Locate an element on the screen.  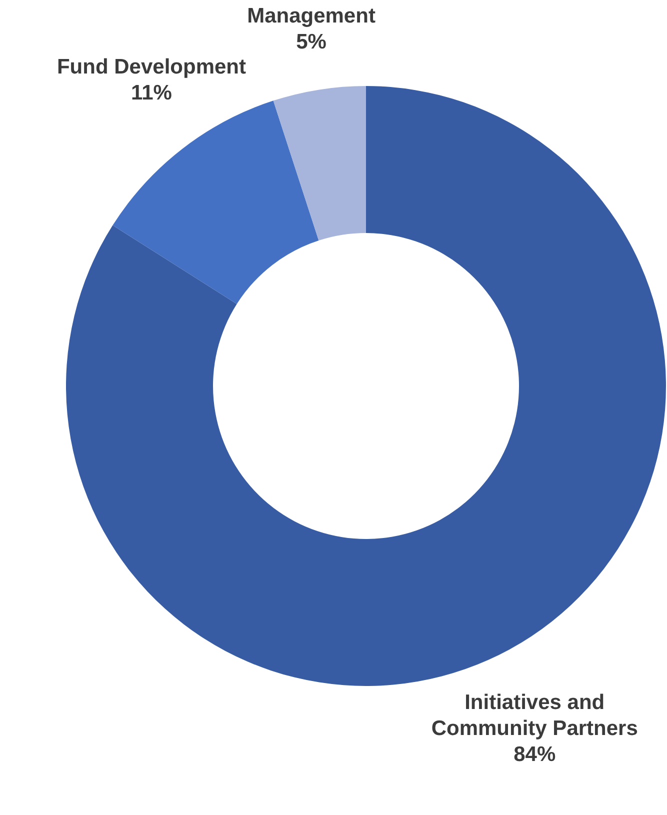
slice-label: Management is located at coordinates (311, 16).